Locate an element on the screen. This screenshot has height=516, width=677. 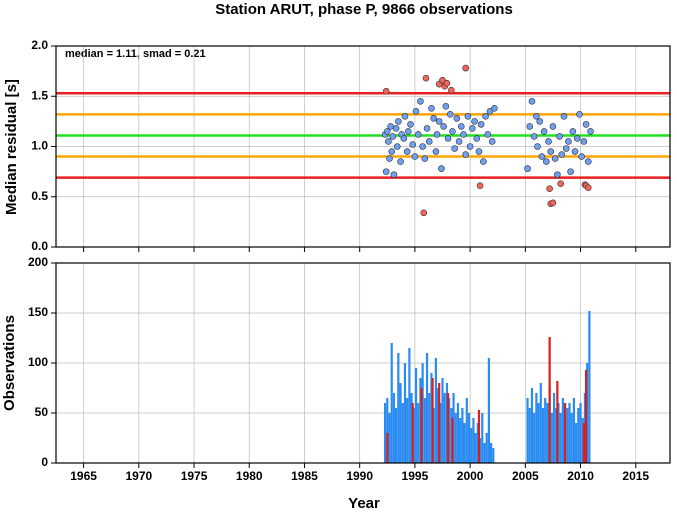
x-tick-label: 1995 is located at coordinates (415, 476).